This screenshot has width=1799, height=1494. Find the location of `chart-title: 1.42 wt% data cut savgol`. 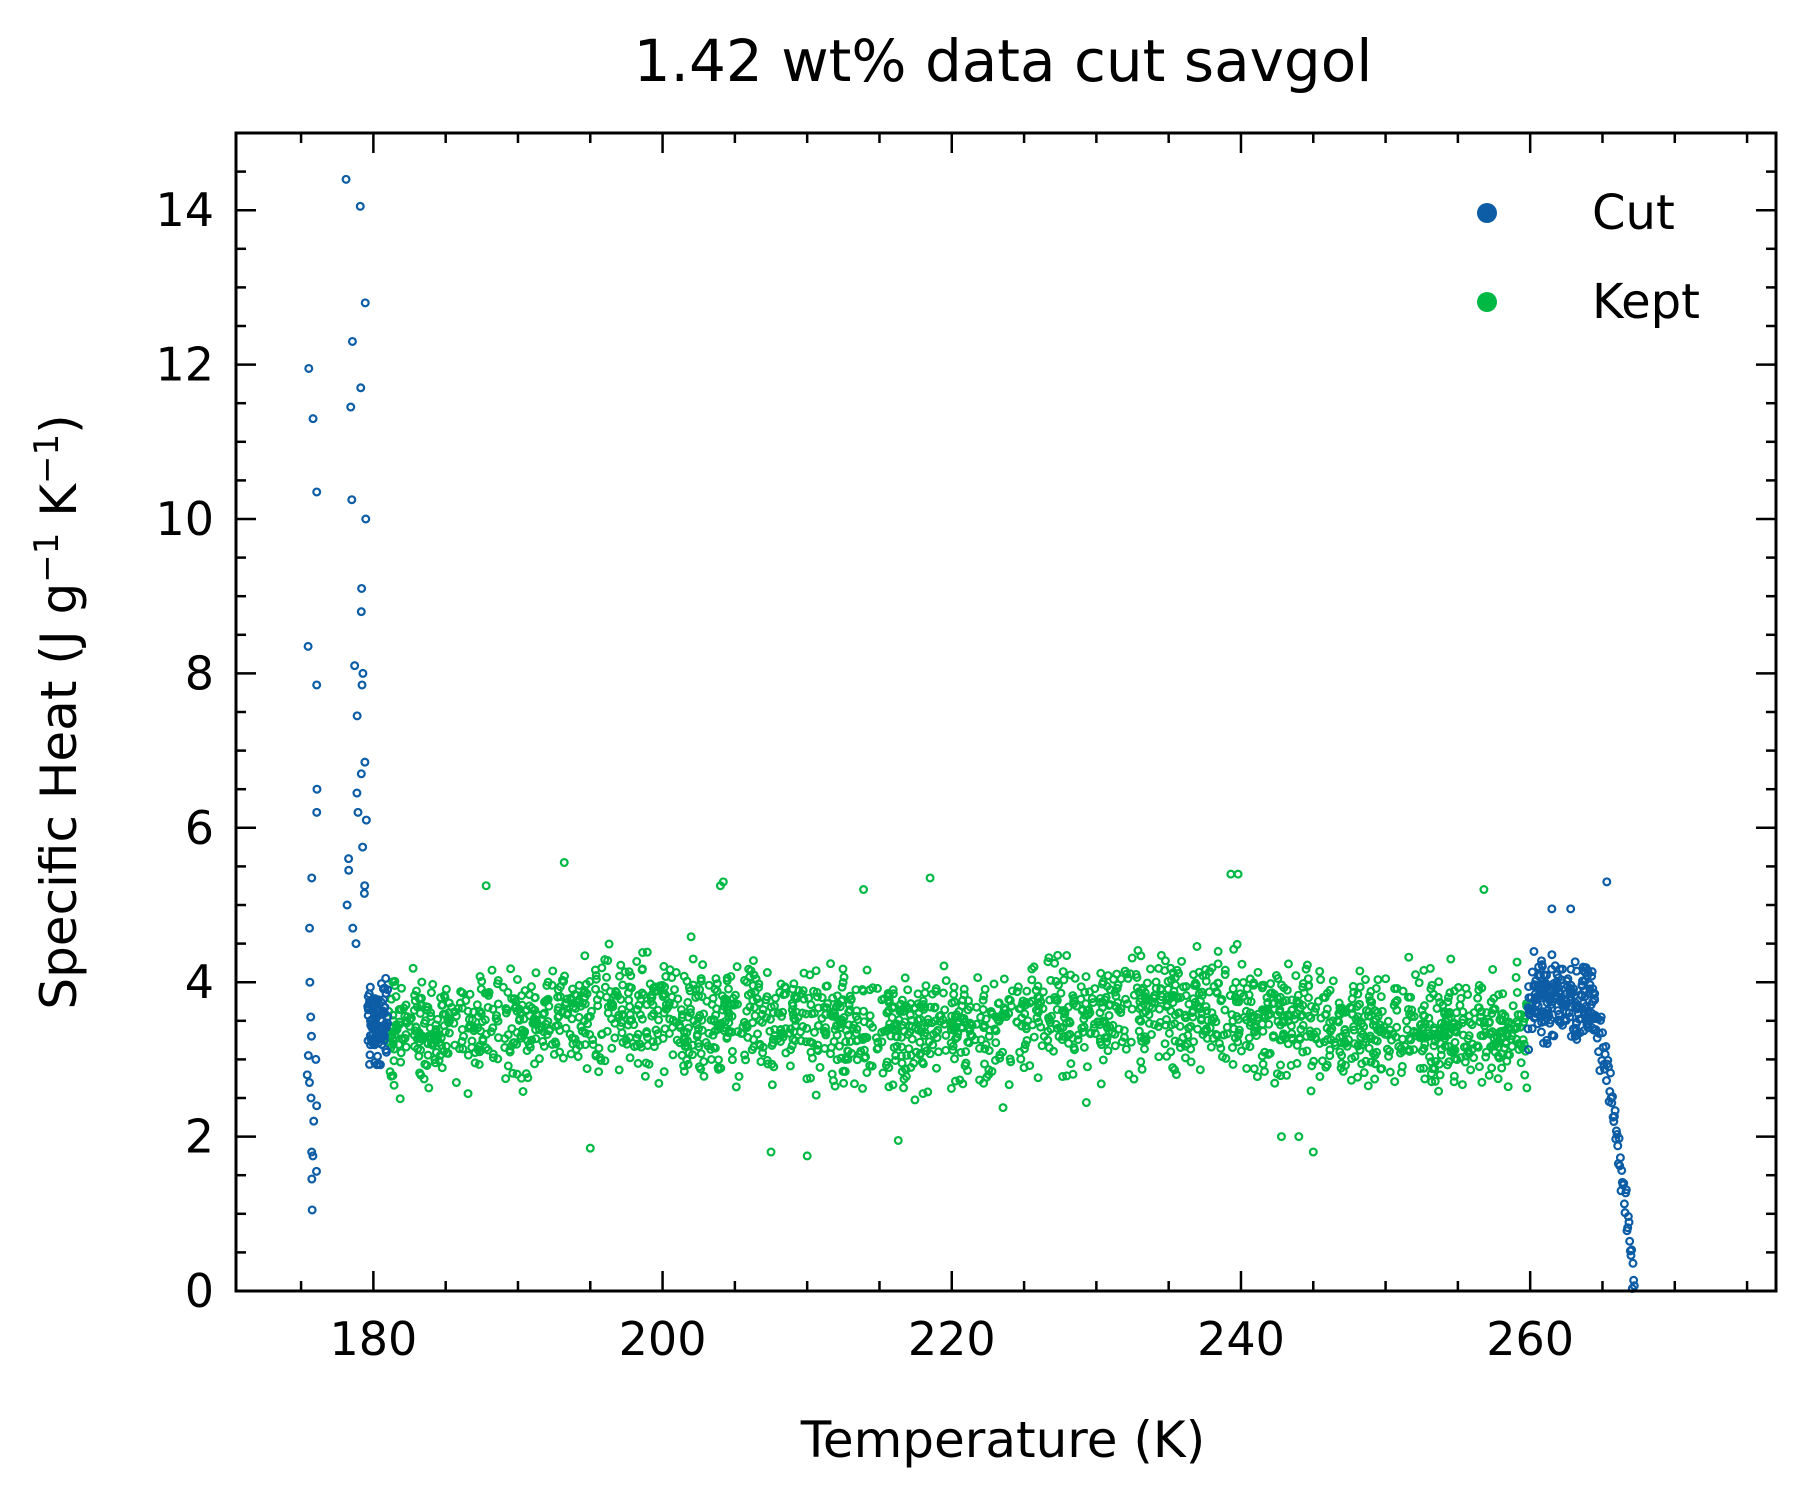

chart-title: 1.42 wt% data cut savgol is located at coordinates (1003, 61).